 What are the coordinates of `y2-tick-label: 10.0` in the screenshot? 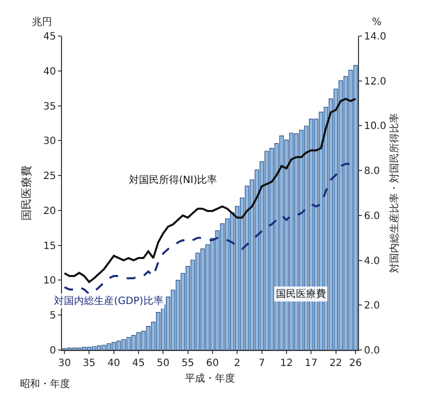 It's located at (375, 126).